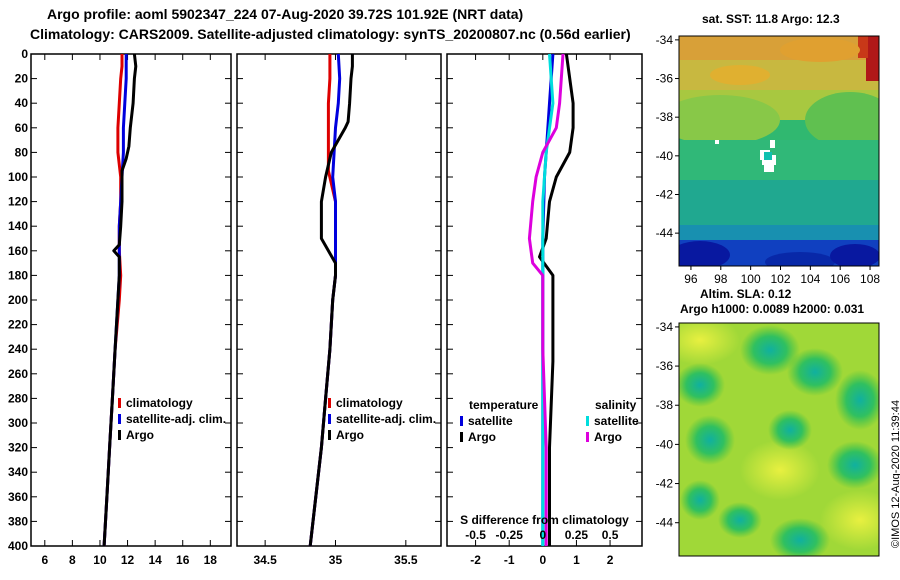 This screenshot has height=580, width=900. Describe the element at coordinates (772, 309) in the screenshot. I see `sla-map-h-label: Argo h1000: 0.0089 h2000: 0.031` at that location.